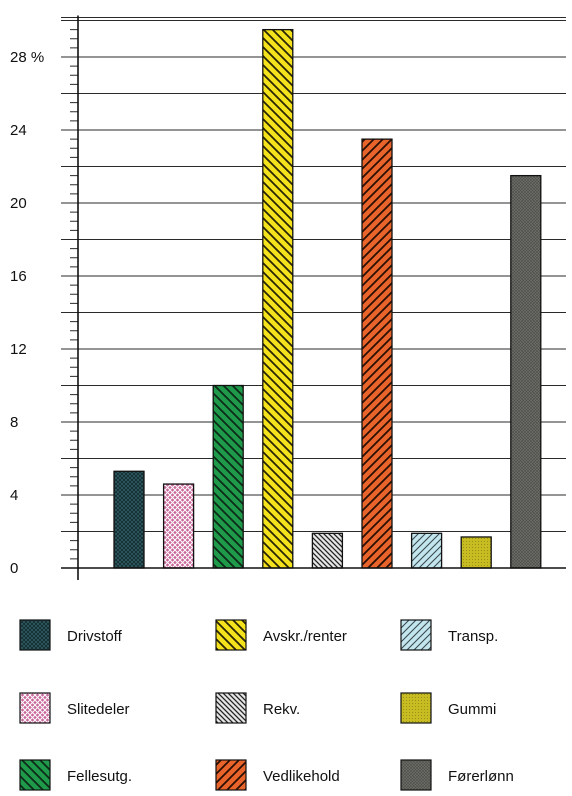 The image size is (572, 796). Describe the element at coordinates (481, 776) in the screenshot. I see `legend-label-forerlonn: Førerlønn` at that location.